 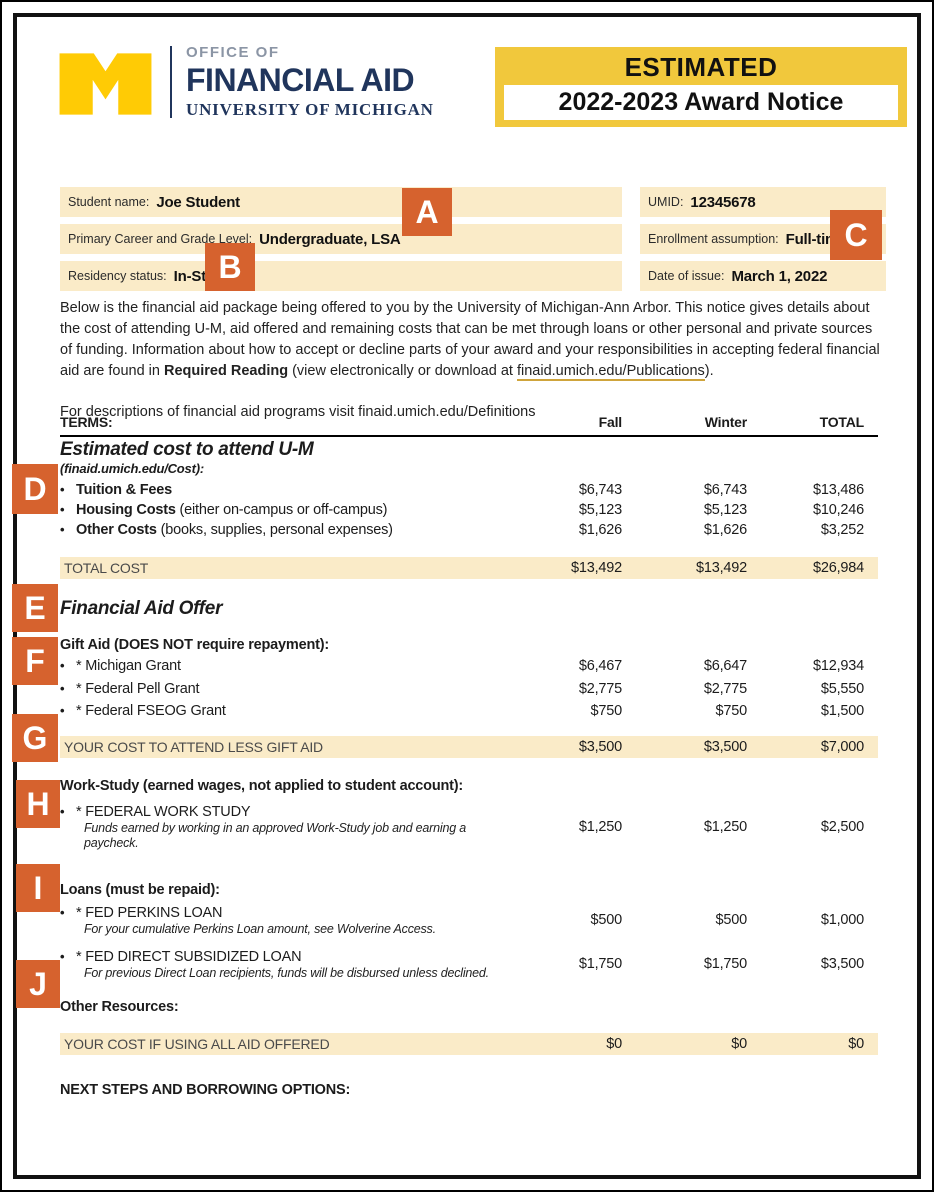 What do you see at coordinates (856, 235) in the screenshot?
I see `annotation-marker-c: C` at bounding box center [856, 235].